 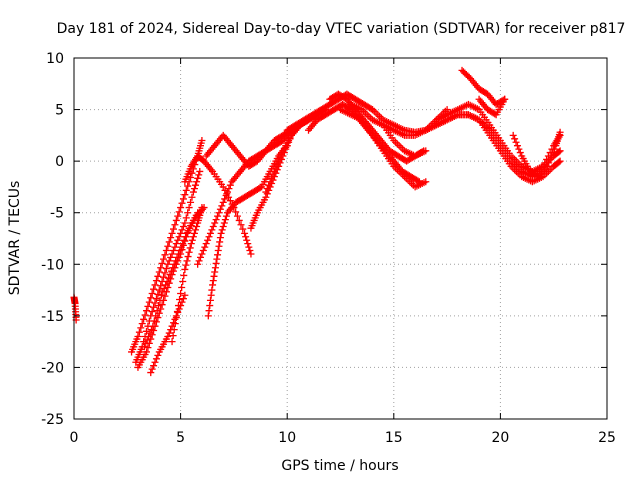 What do you see at coordinates (383, 148) in the screenshot?
I see `series-arc16` at bounding box center [383, 148].